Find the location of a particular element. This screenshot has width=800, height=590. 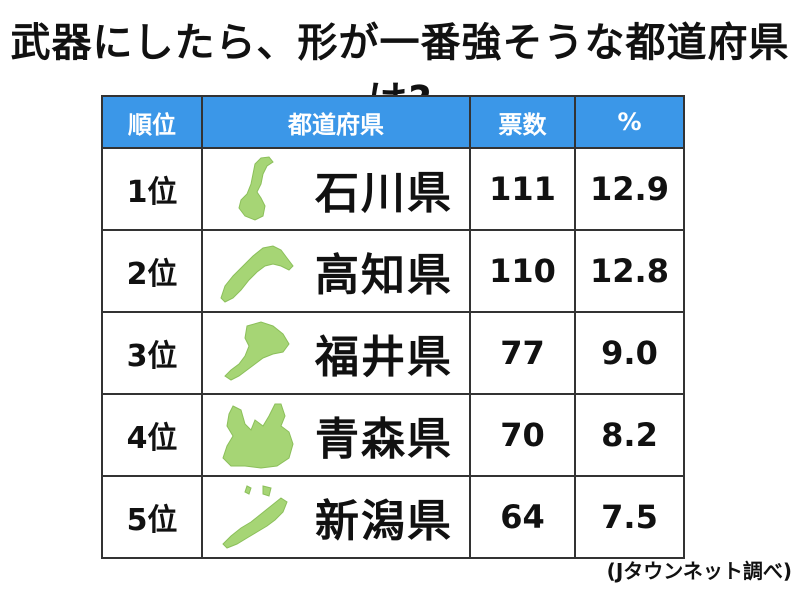

rank-cell: 4位 is located at coordinates (152, 435).